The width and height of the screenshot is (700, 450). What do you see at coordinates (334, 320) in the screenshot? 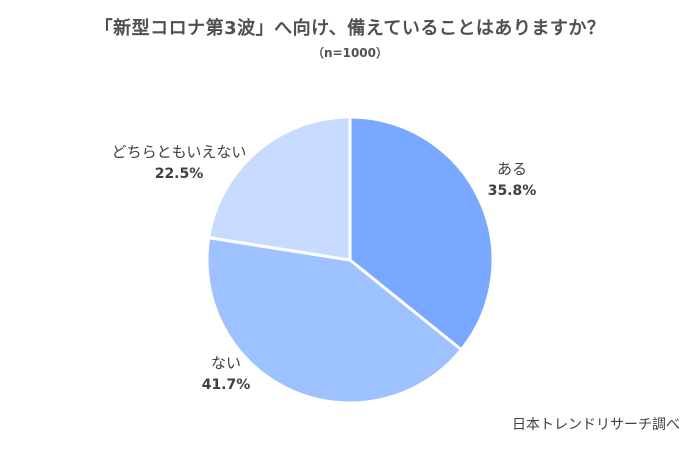
I see `pie-slice-nai` at bounding box center [334, 320].